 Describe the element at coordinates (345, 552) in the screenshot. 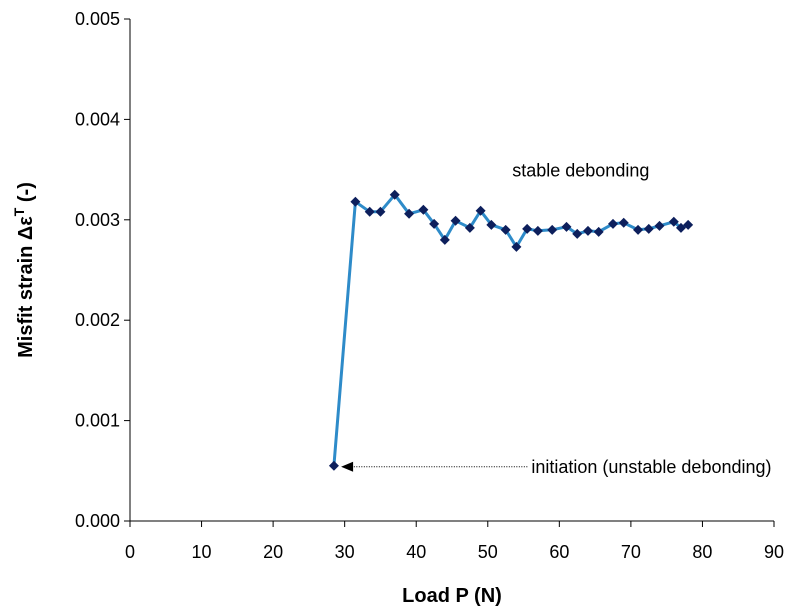

I see `x-tick-label: 30` at that location.